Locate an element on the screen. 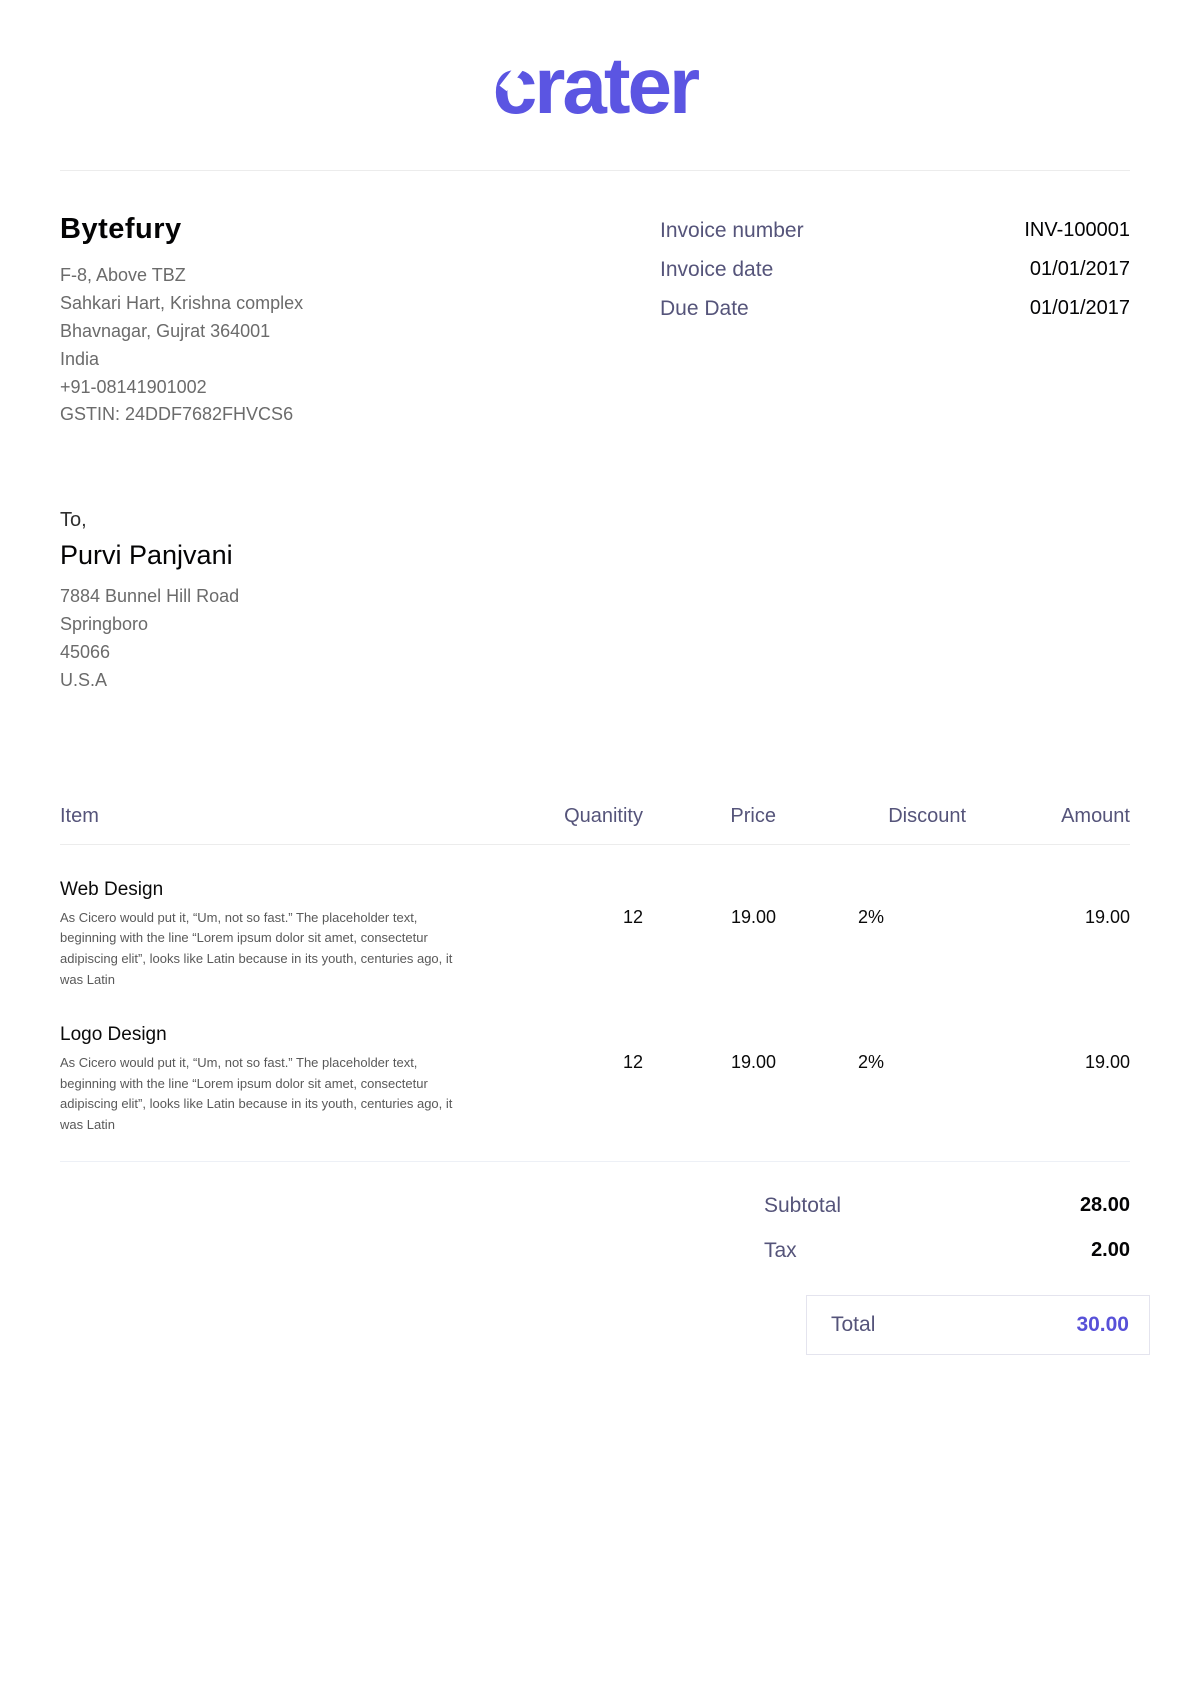  company-gstin: GSTIN: 24DDF7682FHVCS6 is located at coordinates (177, 414).